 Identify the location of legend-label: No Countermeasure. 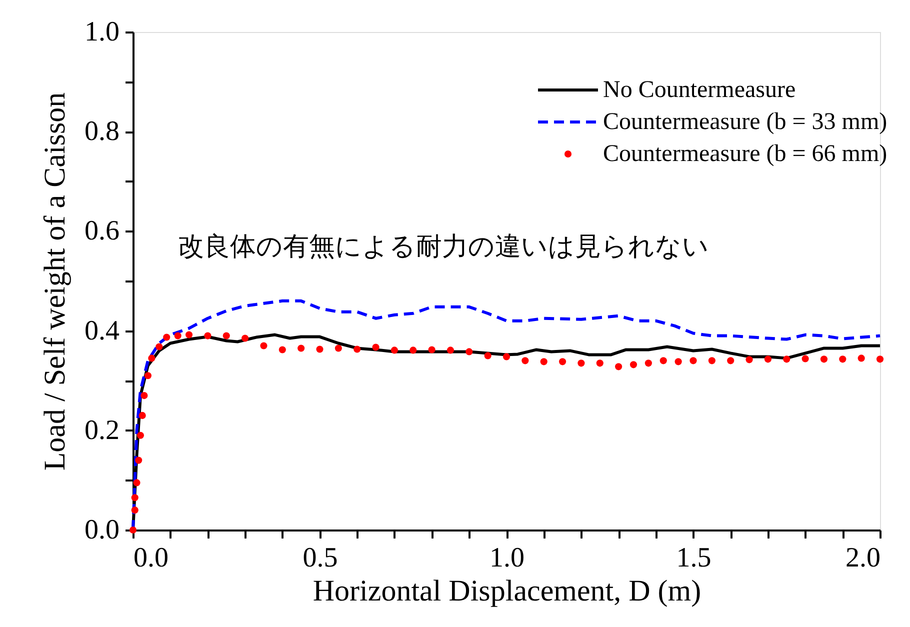
(699, 90).